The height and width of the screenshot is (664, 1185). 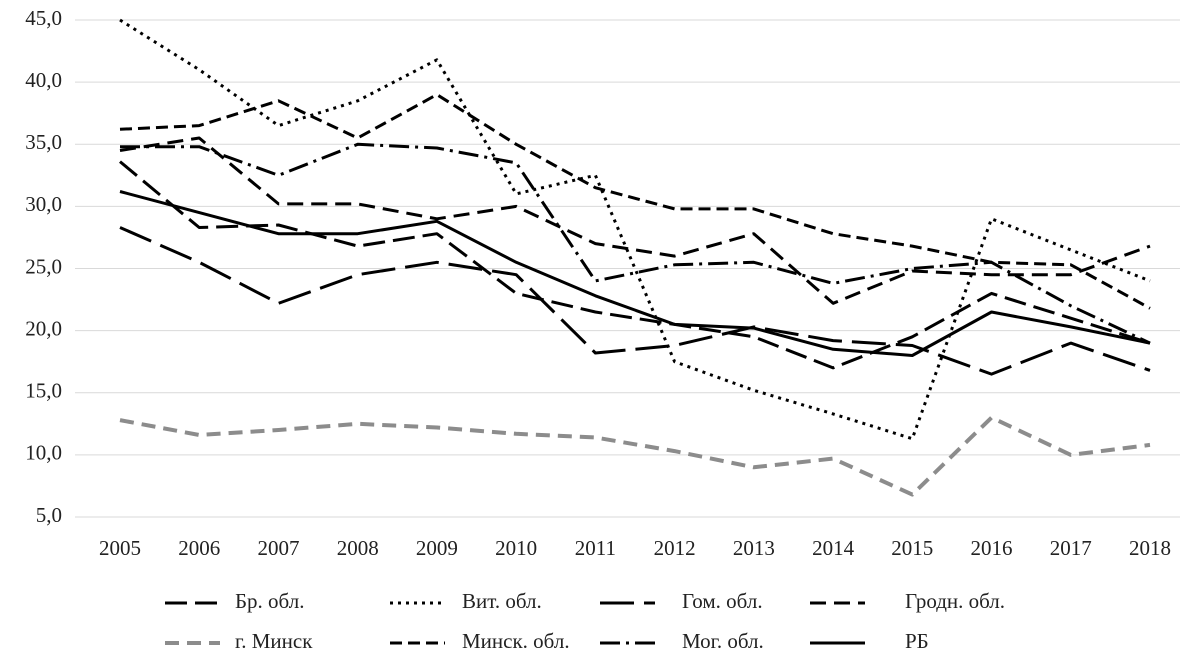 What do you see at coordinates (43, 391) in the screenshot?
I see `y-tick-label: 15,0` at bounding box center [43, 391].